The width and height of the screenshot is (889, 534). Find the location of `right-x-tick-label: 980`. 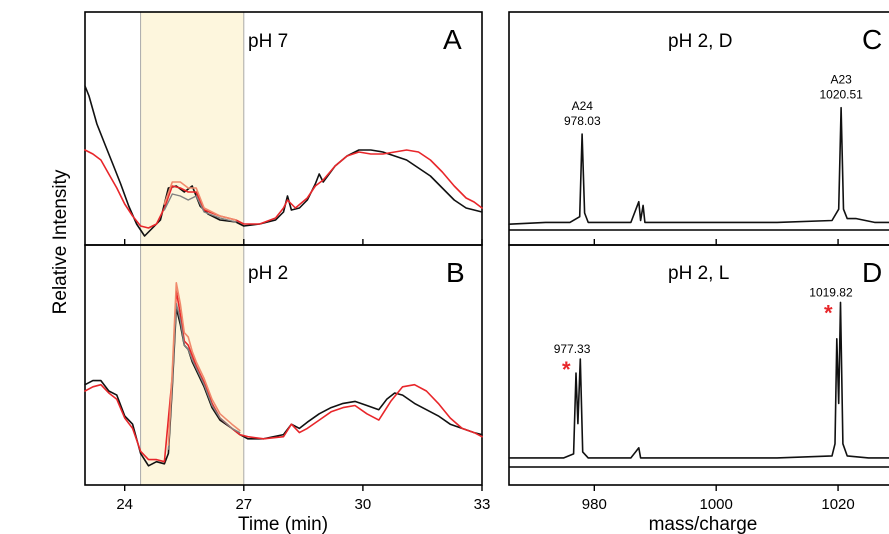

right-x-tick-label: 980 is located at coordinates (594, 504).